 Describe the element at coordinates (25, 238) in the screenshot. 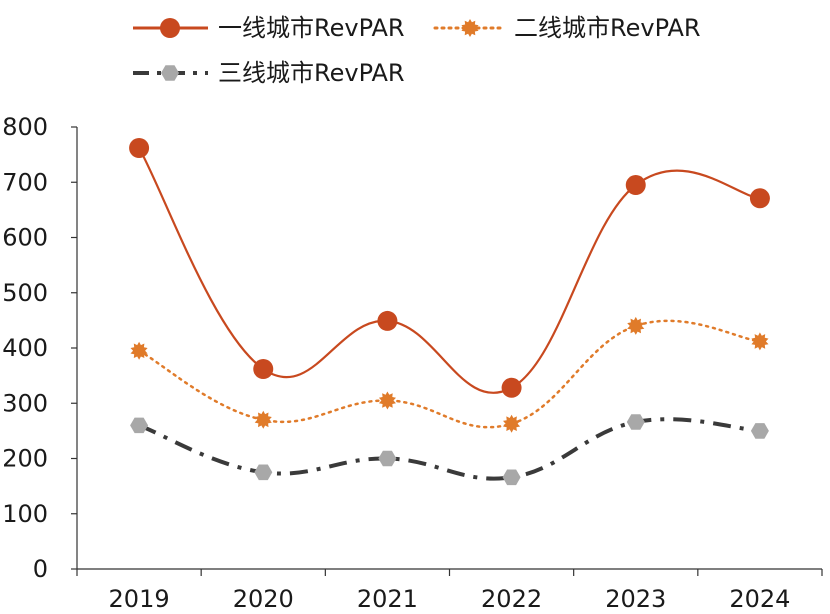

I see `y-tick-label: 600` at that location.